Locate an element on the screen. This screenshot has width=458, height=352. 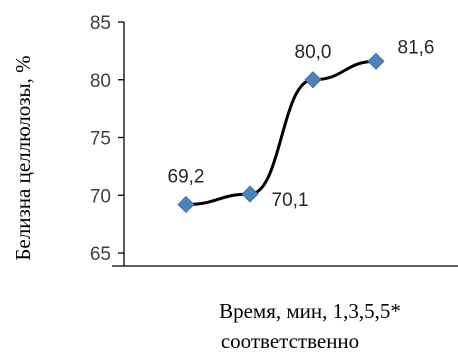
y-tick-label: 75 is located at coordinates (100, 139).